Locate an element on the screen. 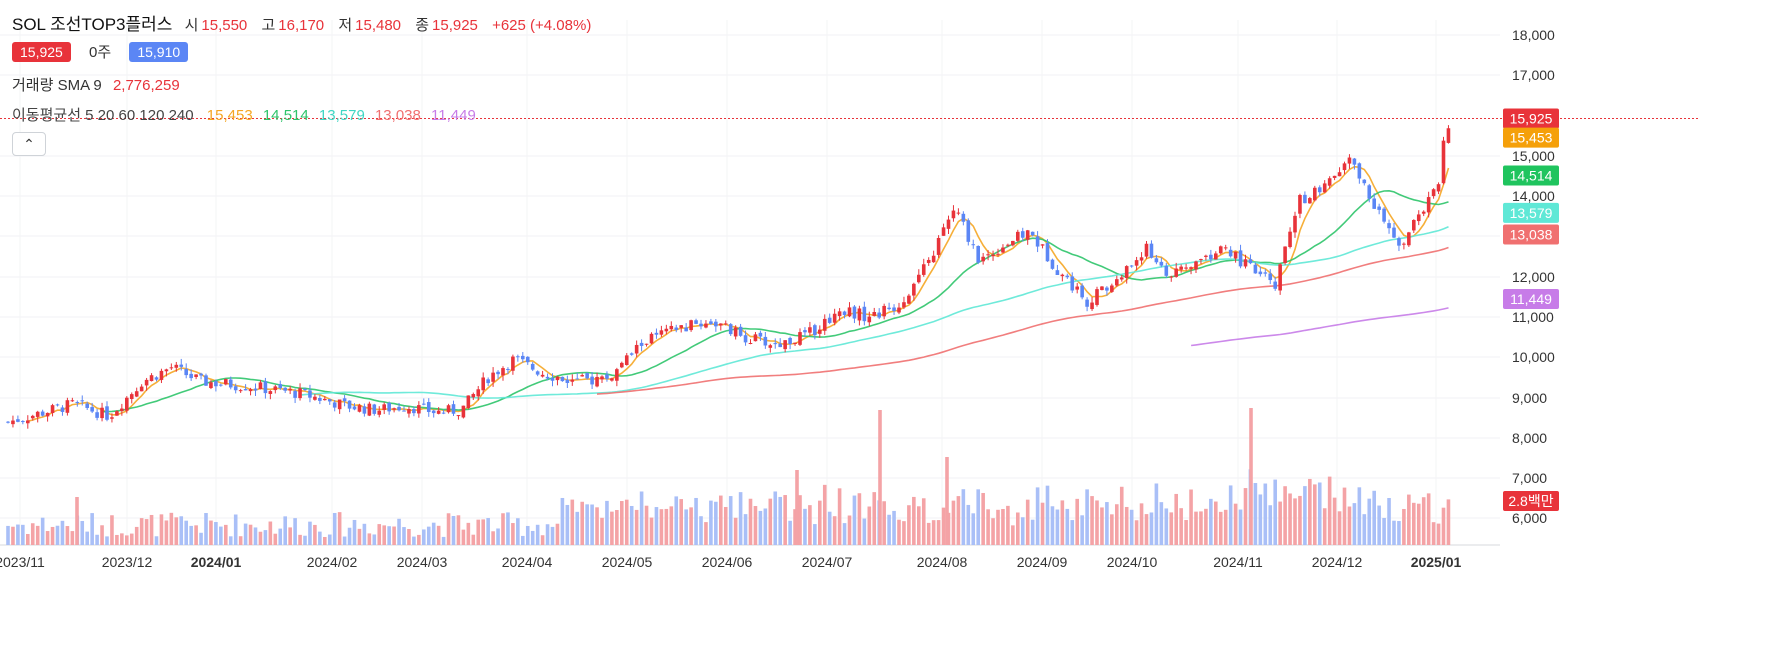 This screenshot has width=1774, height=649. open-value: 15,550 is located at coordinates (224, 25).